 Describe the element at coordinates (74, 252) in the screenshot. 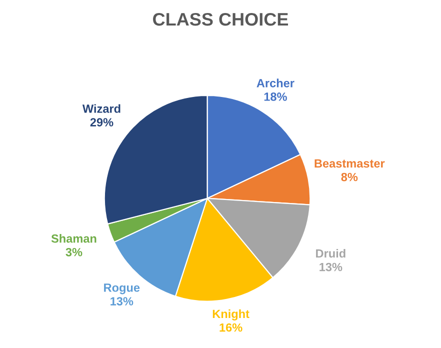

I see `data-label: 3%` at that location.